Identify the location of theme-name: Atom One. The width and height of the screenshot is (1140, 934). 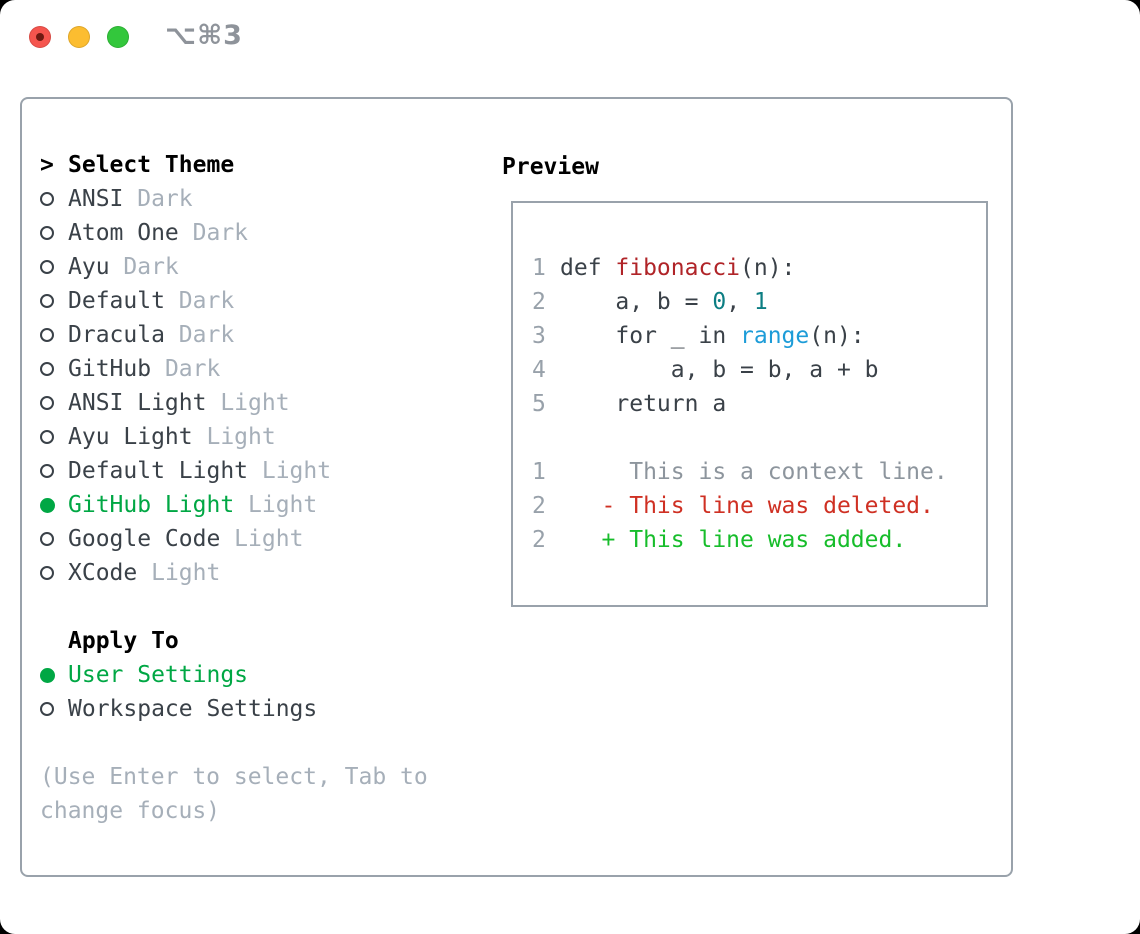
(123, 233).